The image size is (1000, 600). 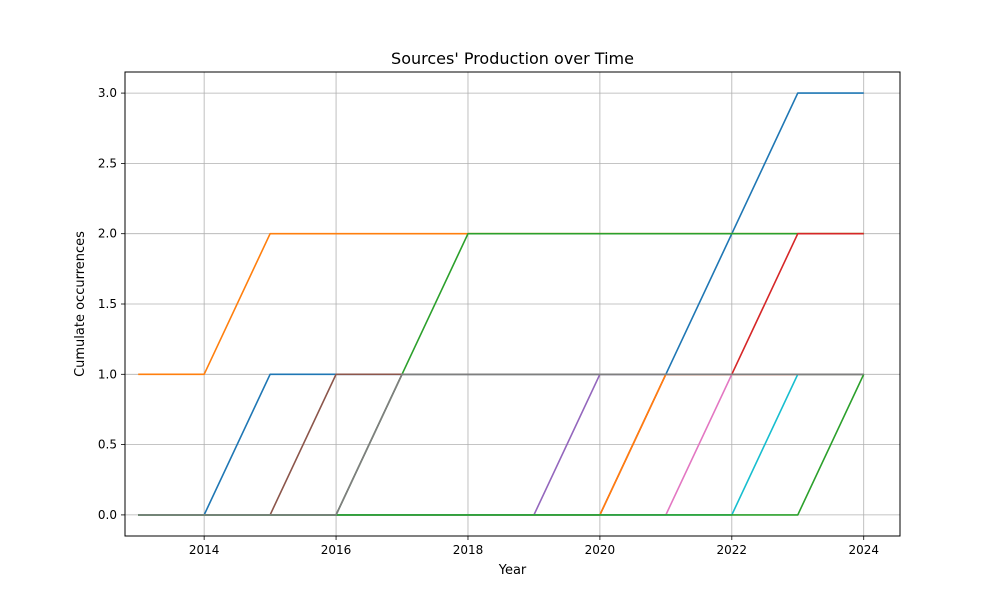 I want to click on y-tick-label: 3.0, so click(x=107, y=93).